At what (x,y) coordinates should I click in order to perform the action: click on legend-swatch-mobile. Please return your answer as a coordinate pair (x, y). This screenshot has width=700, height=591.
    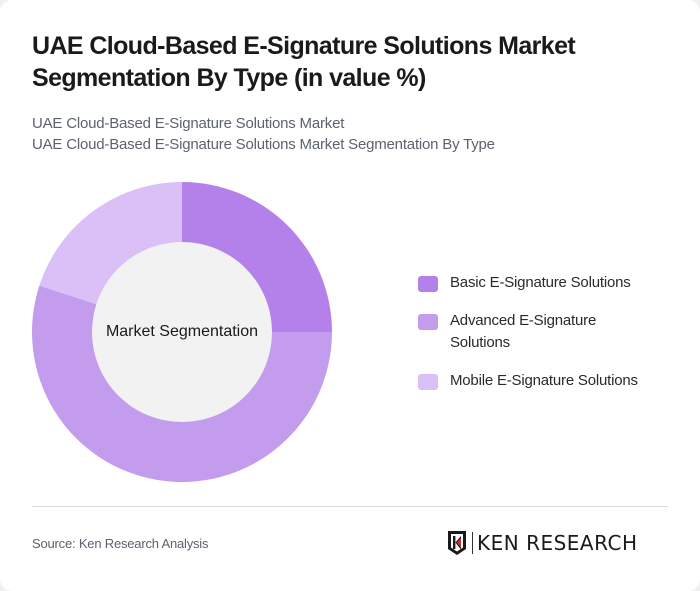
    Looking at the image, I should click on (428, 382).